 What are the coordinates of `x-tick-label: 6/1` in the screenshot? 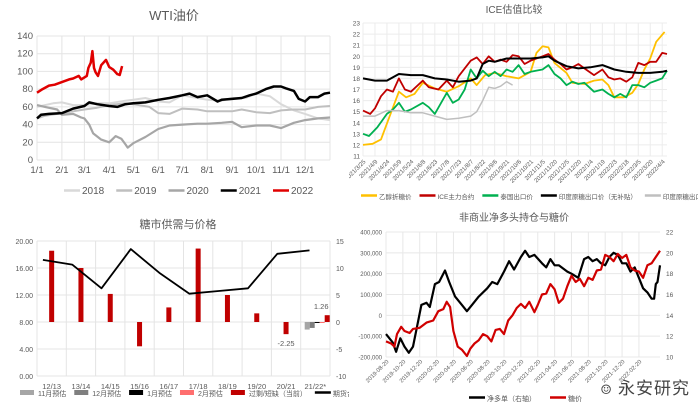 It's located at (158, 170).